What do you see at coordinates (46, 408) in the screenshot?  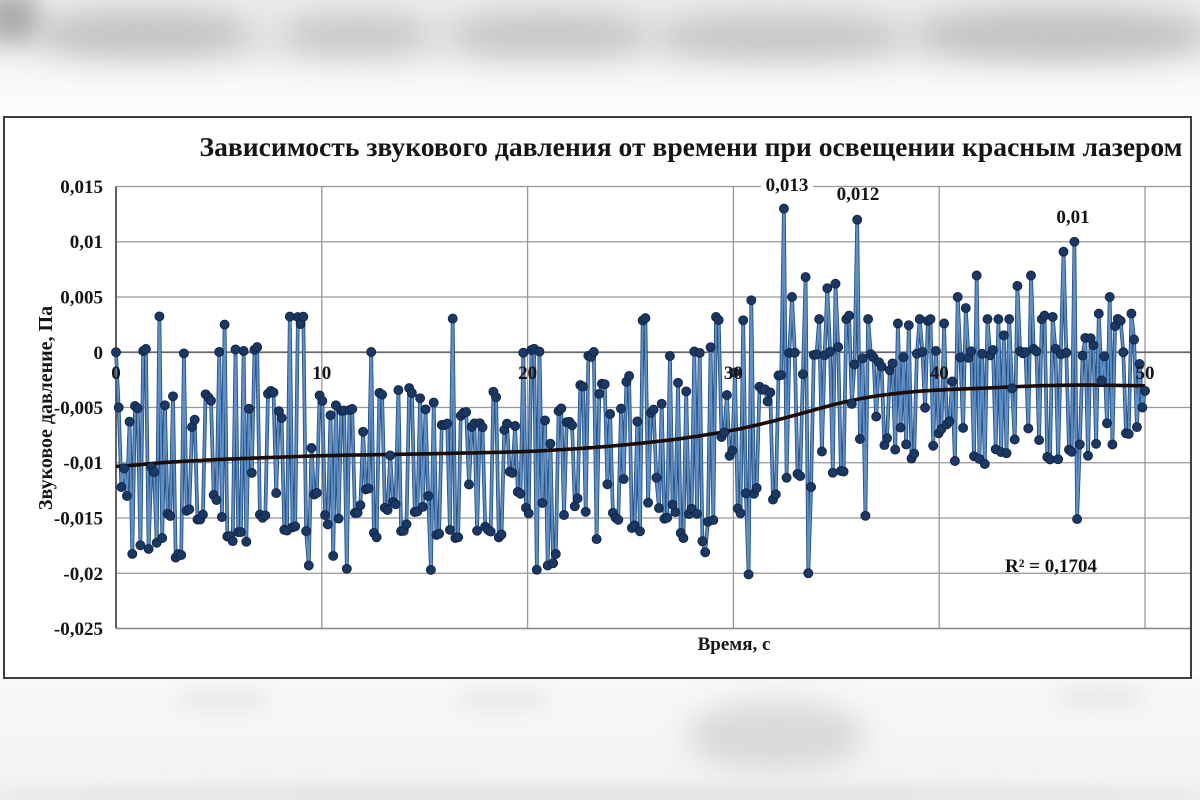 I see `svg-text: Звуковое давление, Па` at bounding box center [46, 408].